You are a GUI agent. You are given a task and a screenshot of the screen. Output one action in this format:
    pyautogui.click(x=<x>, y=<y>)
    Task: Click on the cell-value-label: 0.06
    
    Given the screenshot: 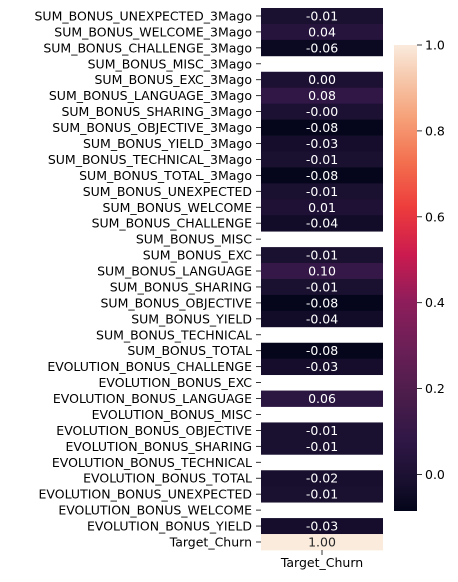 What is the action you would take?
    pyautogui.click(x=322, y=398)
    